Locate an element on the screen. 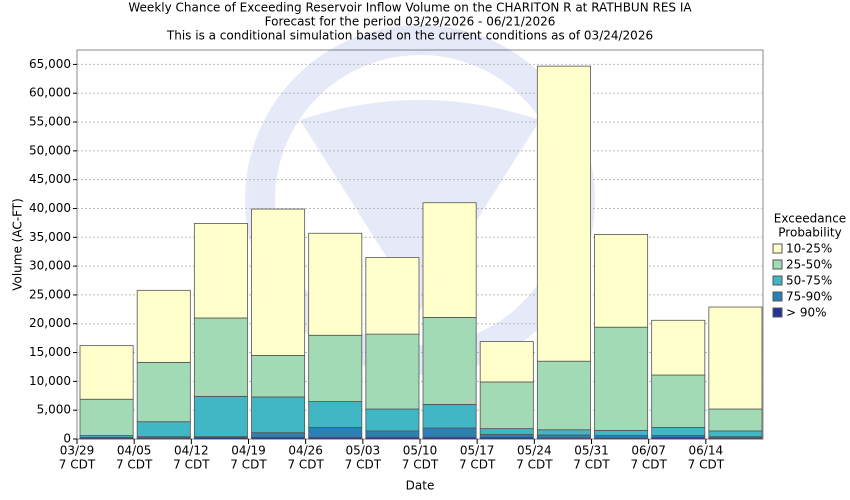 Image resolution: width=850 pixels, height=500 pixels. y-tick-label: 15,000 is located at coordinates (50, 352).